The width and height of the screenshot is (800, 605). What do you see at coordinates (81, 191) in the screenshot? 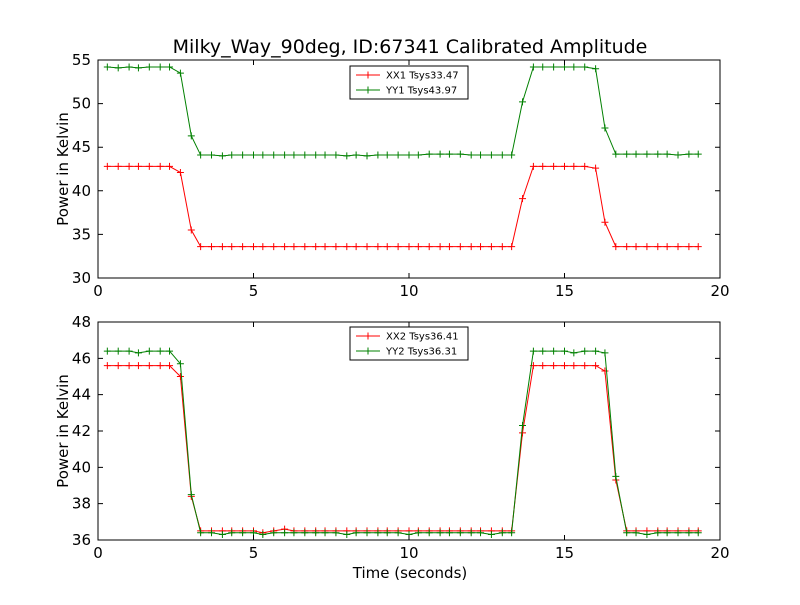
I see `y-tick-label: 40` at bounding box center [81, 191].